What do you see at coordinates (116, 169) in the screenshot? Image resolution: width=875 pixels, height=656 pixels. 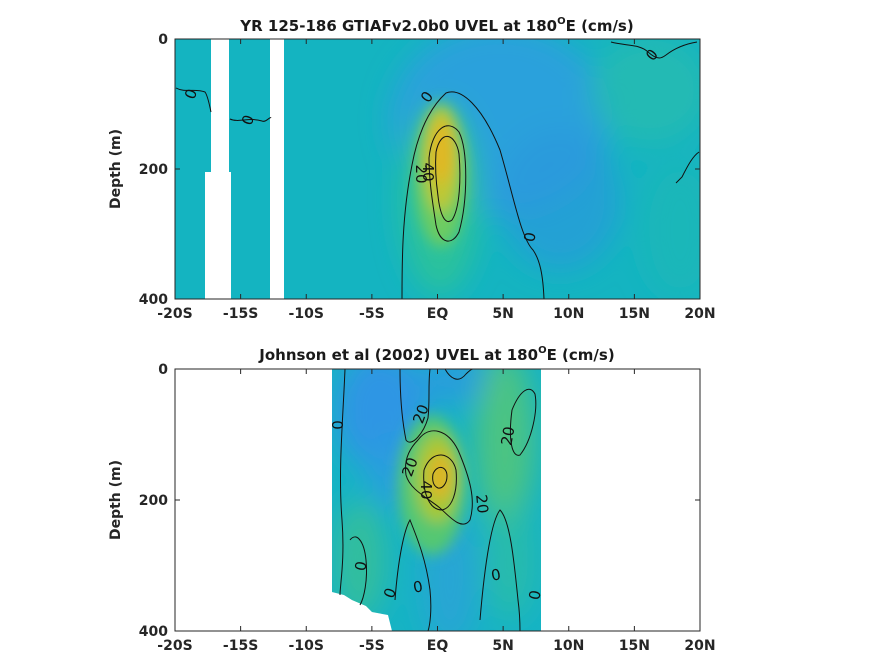 I see `y-axis-label-top: Depth (m)` at bounding box center [116, 169].